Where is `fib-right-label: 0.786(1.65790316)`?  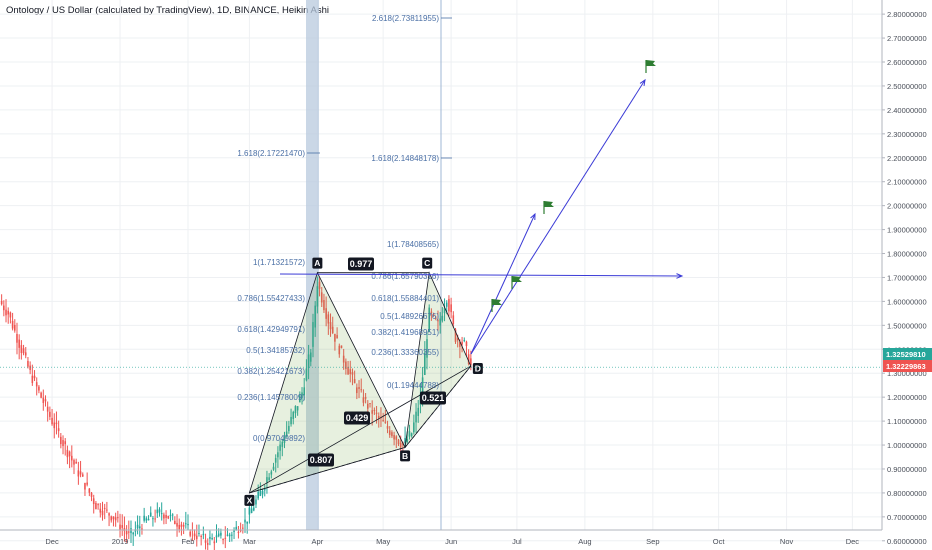 fib-right-label: 0.786(1.65790316) is located at coordinates (405, 276).